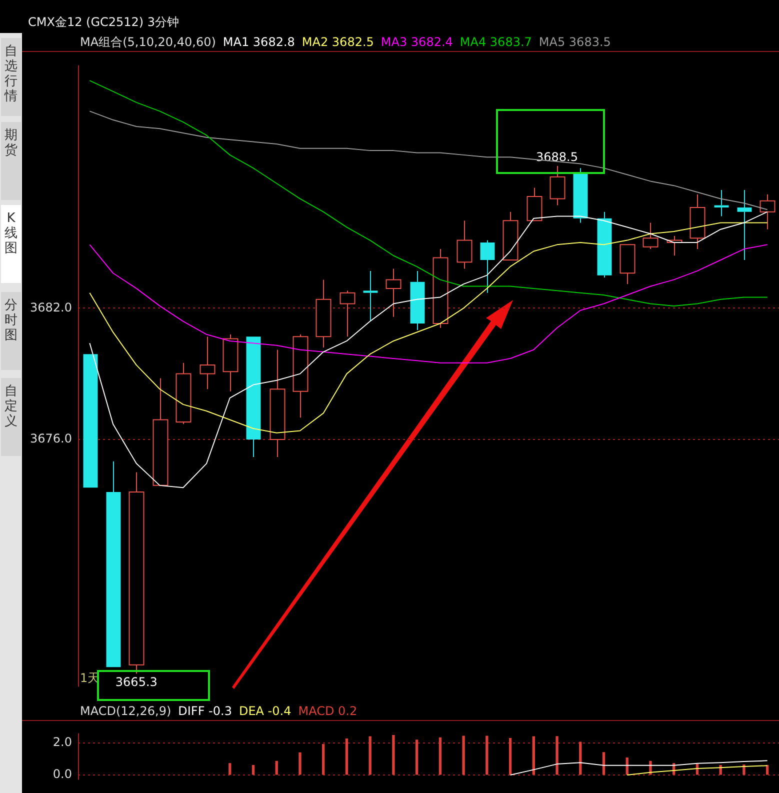 The height and width of the screenshot is (793, 779). Describe the element at coordinates (136, 681) in the screenshot. I see `annotation: 3665.3` at that location.